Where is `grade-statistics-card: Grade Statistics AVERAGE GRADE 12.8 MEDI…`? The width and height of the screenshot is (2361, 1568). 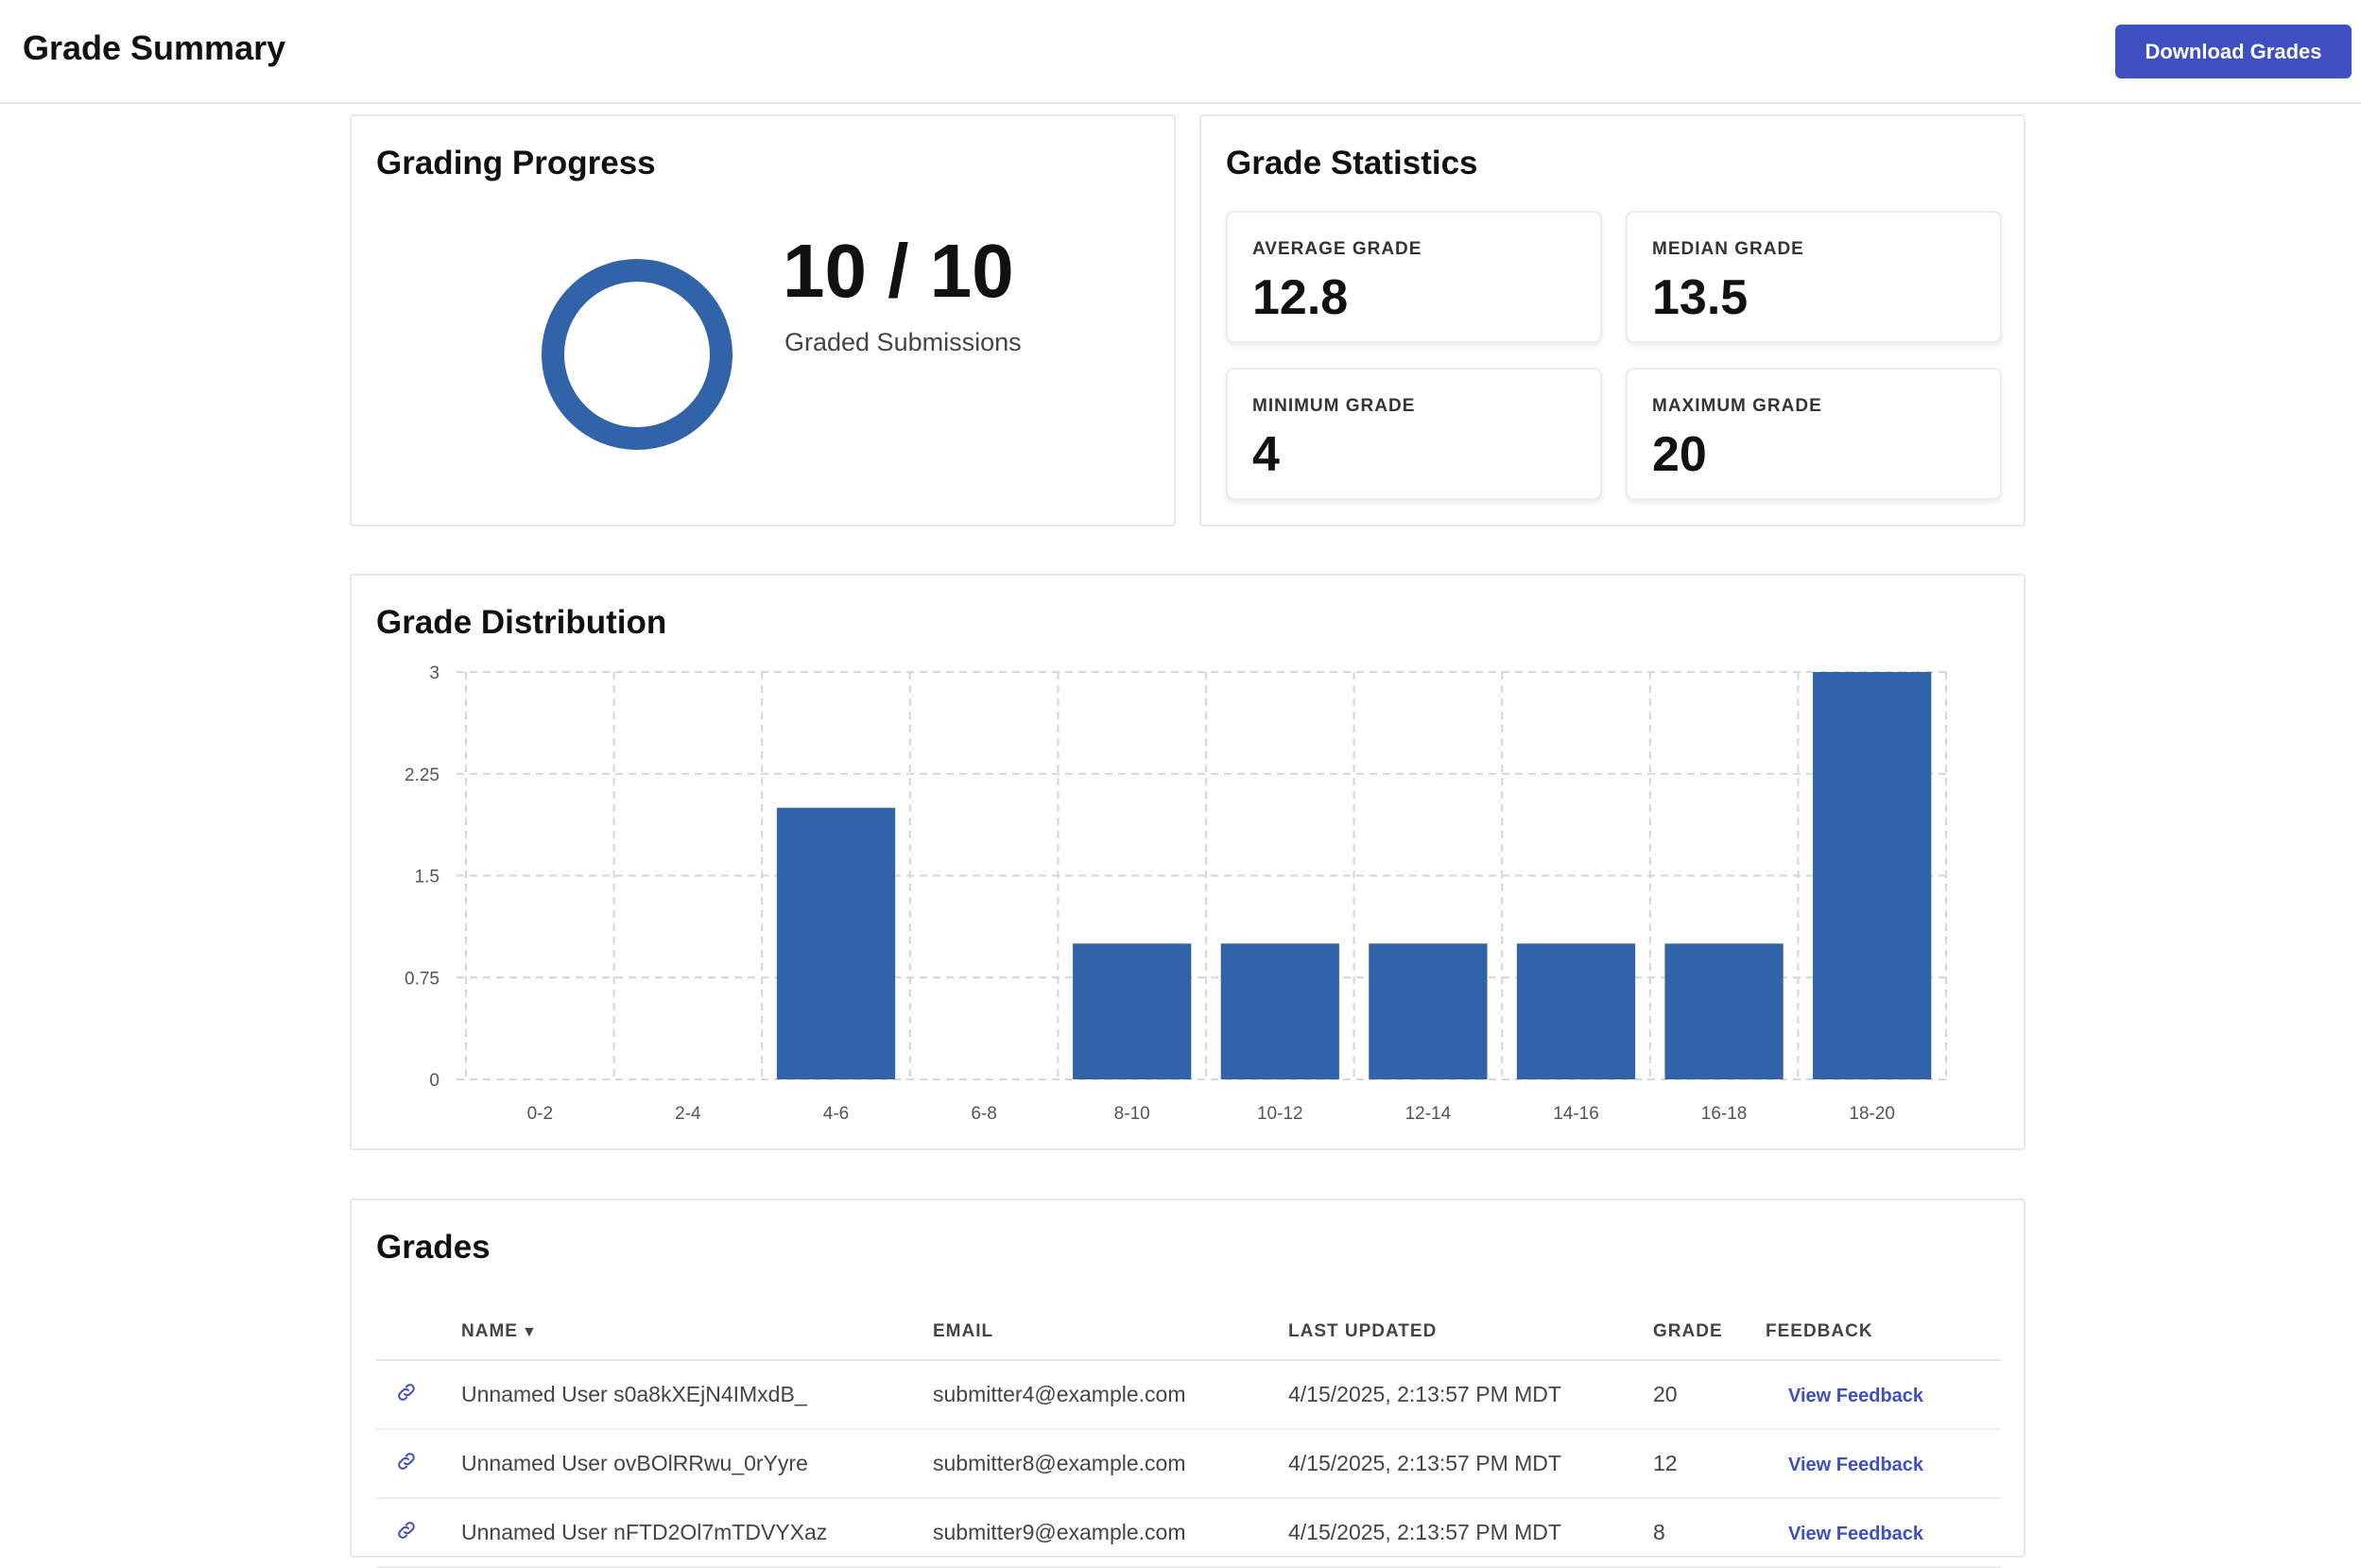
grade-statistics-card: Grade Statistics AVERAGE GRADE 12.8 MEDI… is located at coordinates (1612, 320).